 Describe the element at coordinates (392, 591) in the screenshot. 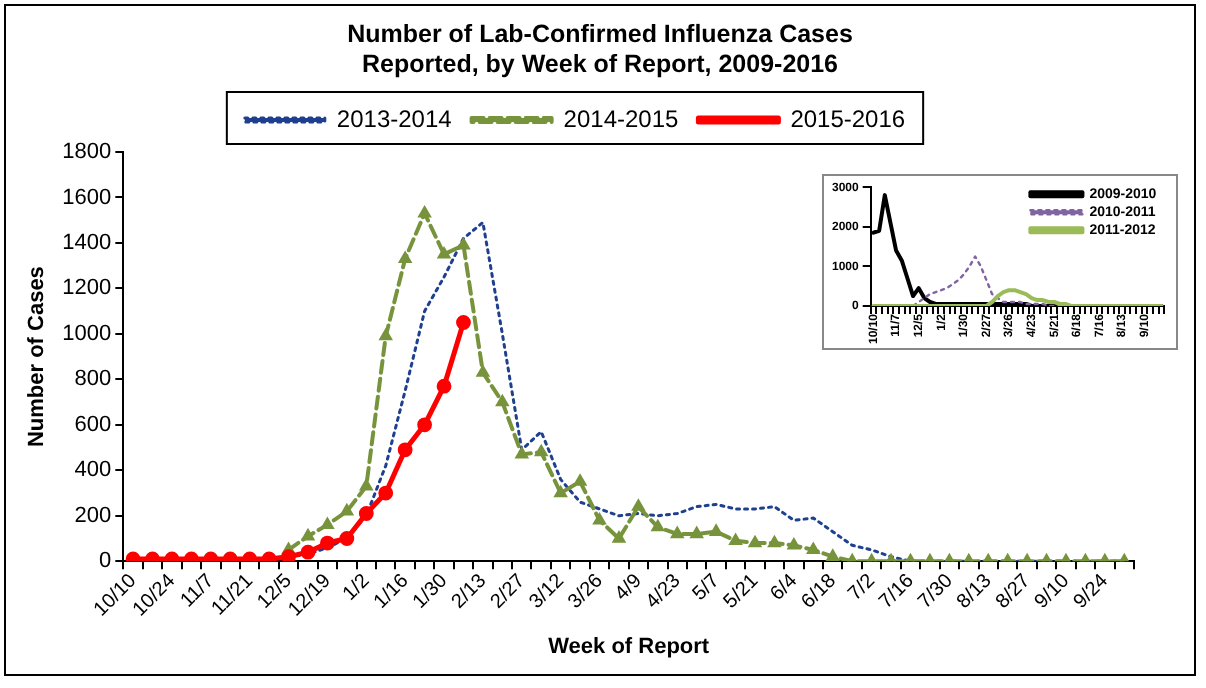

I see `x-tick-label: 1/16` at that location.